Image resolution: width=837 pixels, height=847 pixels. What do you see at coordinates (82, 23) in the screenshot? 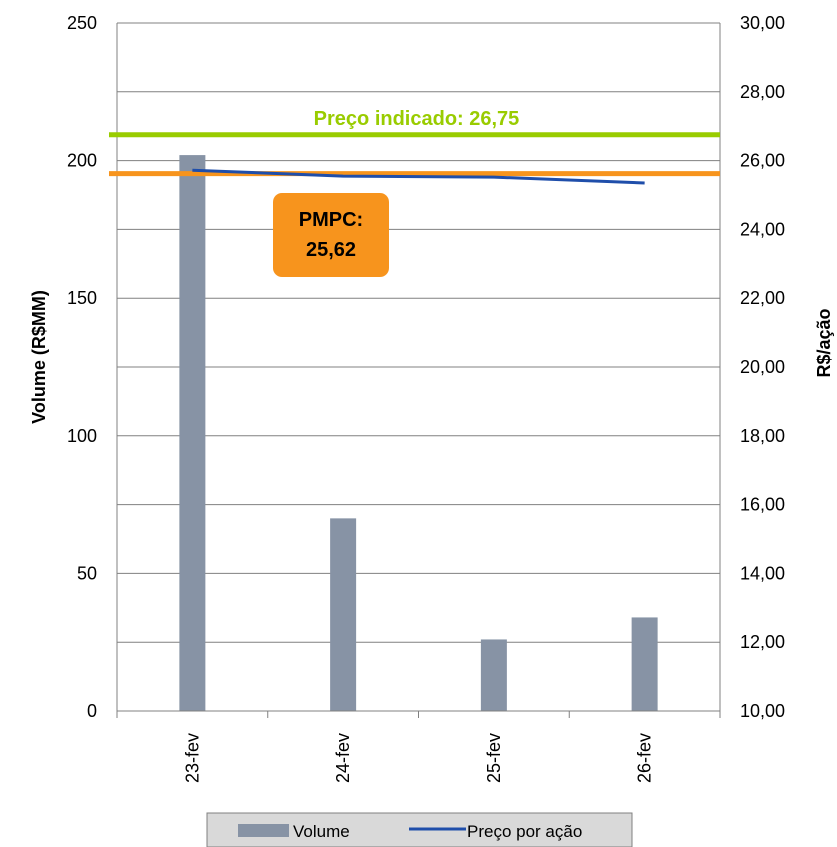
I see `left-tick-label: 250` at bounding box center [82, 23].